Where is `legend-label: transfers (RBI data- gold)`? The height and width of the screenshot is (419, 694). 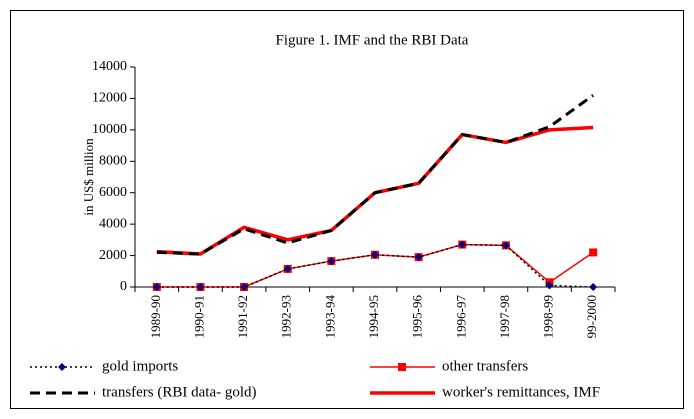 legend-label: transfers (RBI data- gold) is located at coordinates (179, 392).